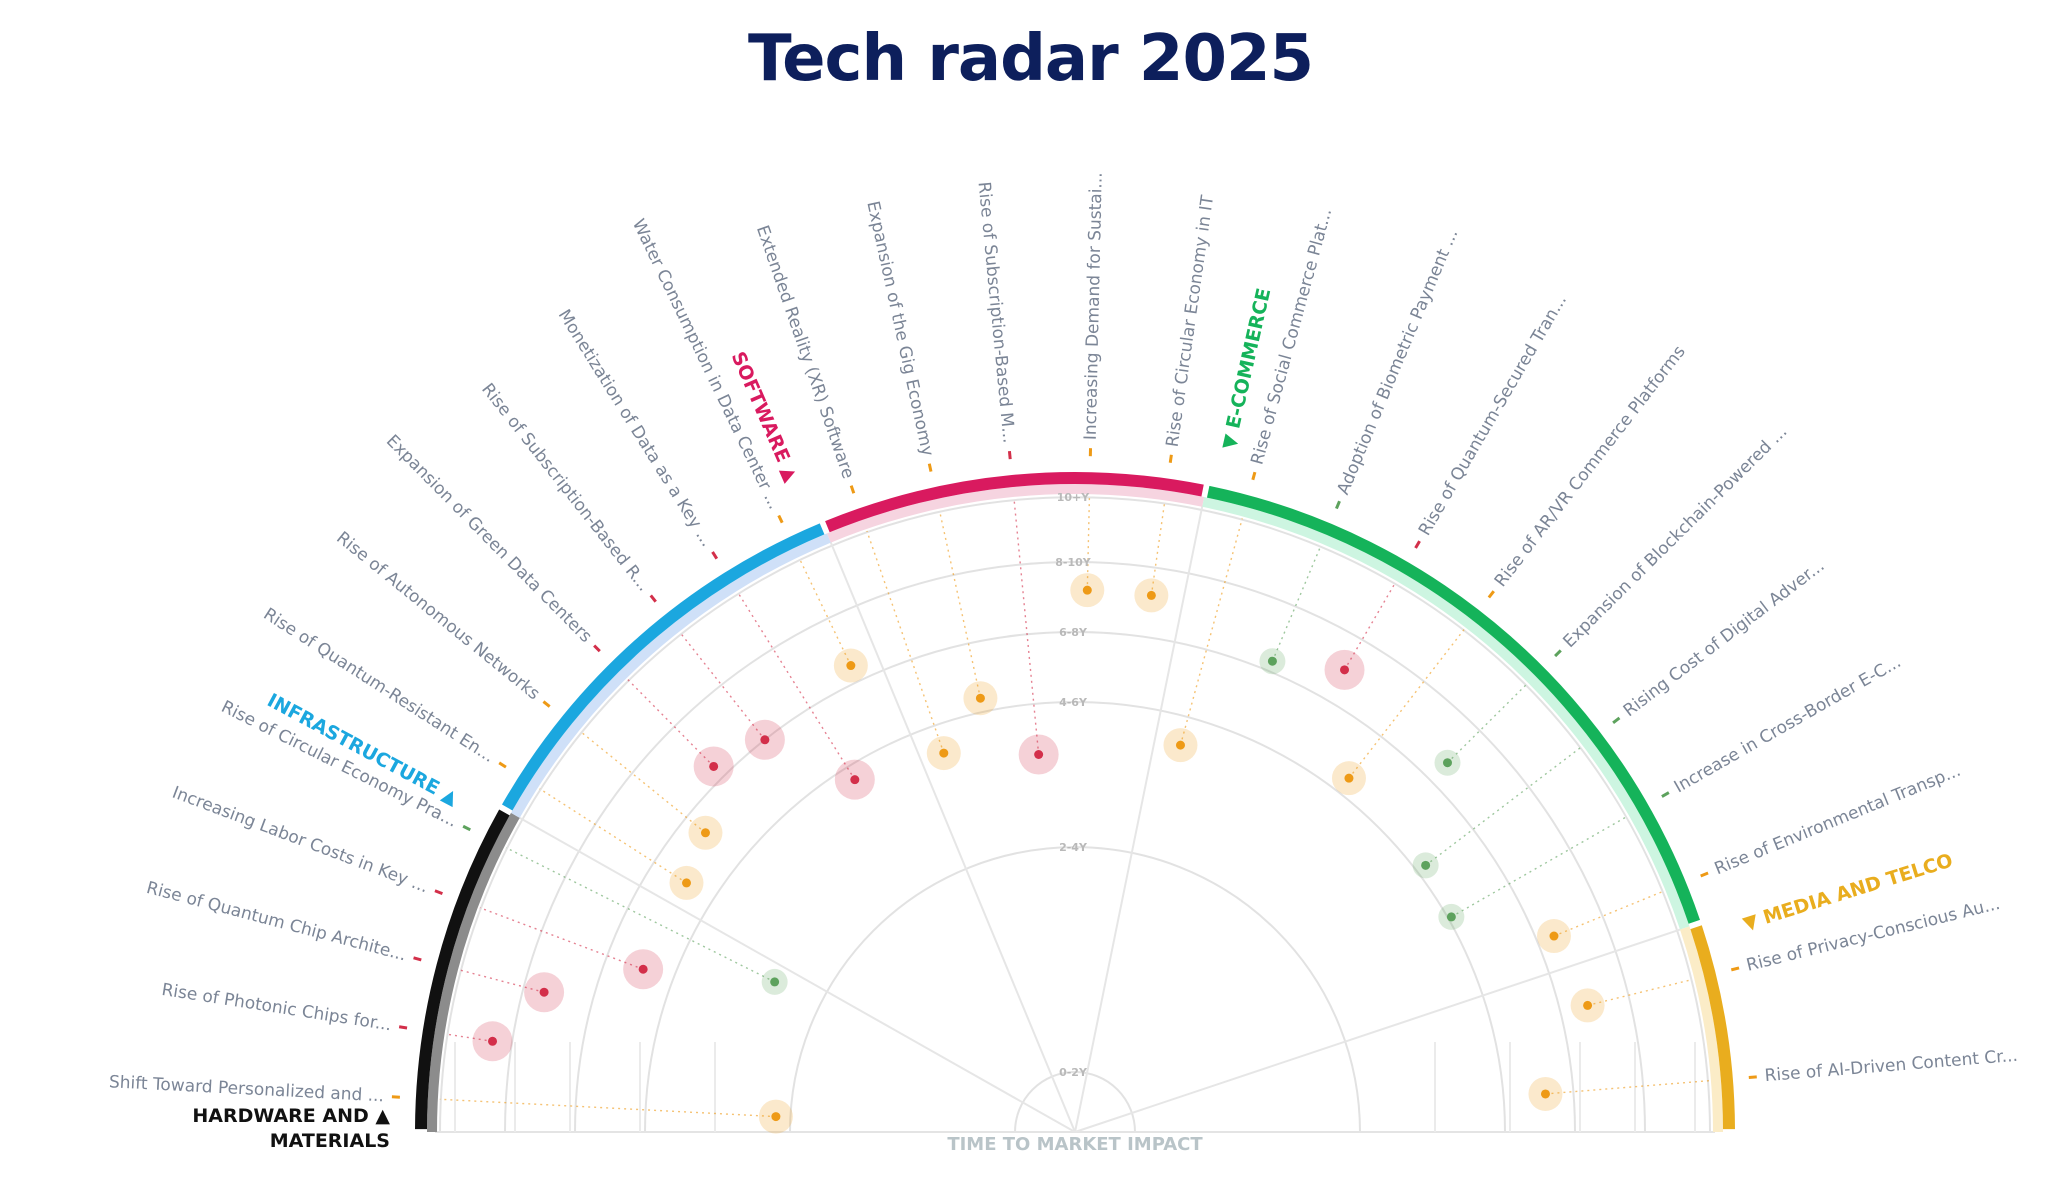 The width and height of the screenshot is (2061, 1187). What do you see at coordinates (1030, 59) in the screenshot?
I see `page-title: Tech radar 2025` at bounding box center [1030, 59].